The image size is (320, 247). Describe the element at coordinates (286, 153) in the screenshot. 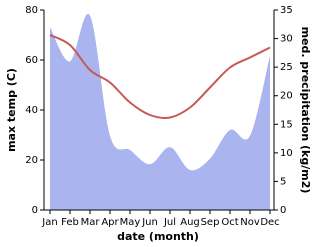

I see `y2-tick-label: 10` at that location.